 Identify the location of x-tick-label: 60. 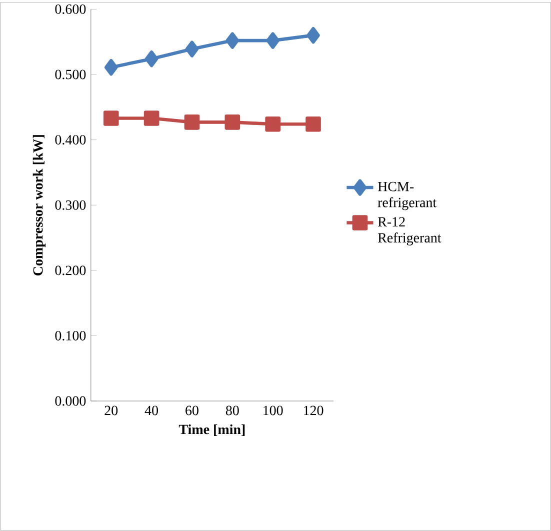
(192, 411).